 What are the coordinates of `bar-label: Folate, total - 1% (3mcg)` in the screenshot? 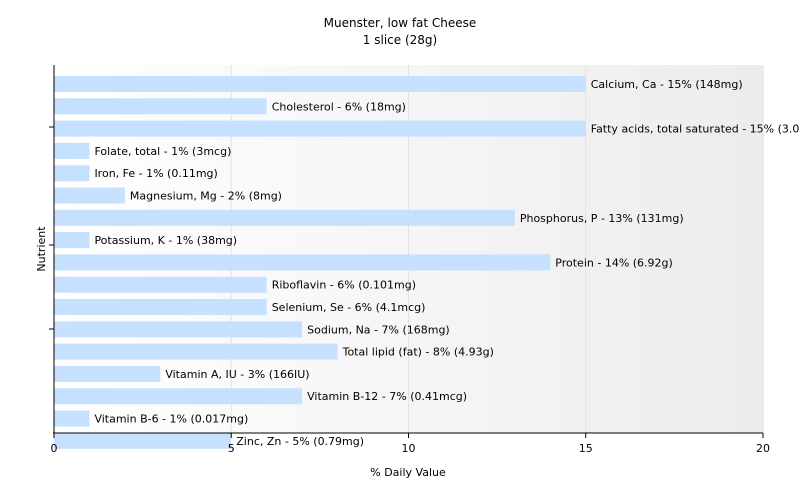 It's located at (162, 151).